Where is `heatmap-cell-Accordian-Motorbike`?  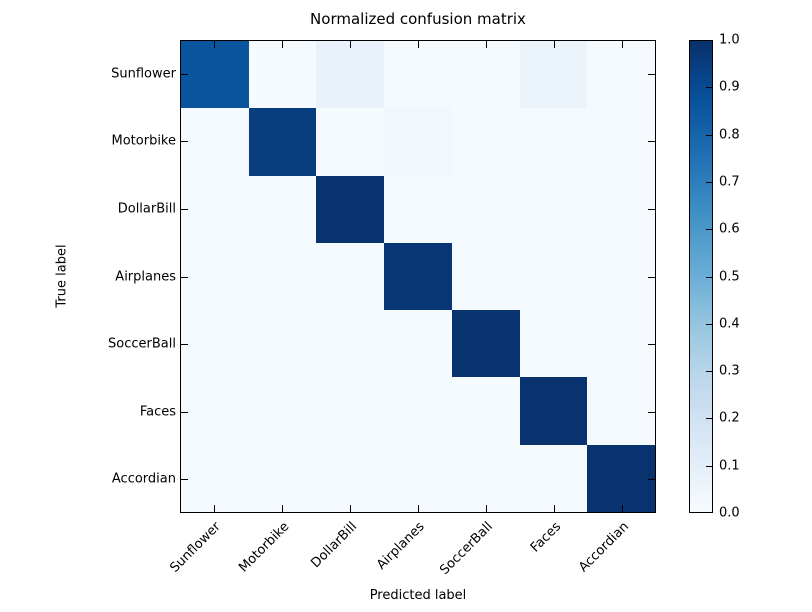 heatmap-cell-Accordian-Motorbike is located at coordinates (282, 478).